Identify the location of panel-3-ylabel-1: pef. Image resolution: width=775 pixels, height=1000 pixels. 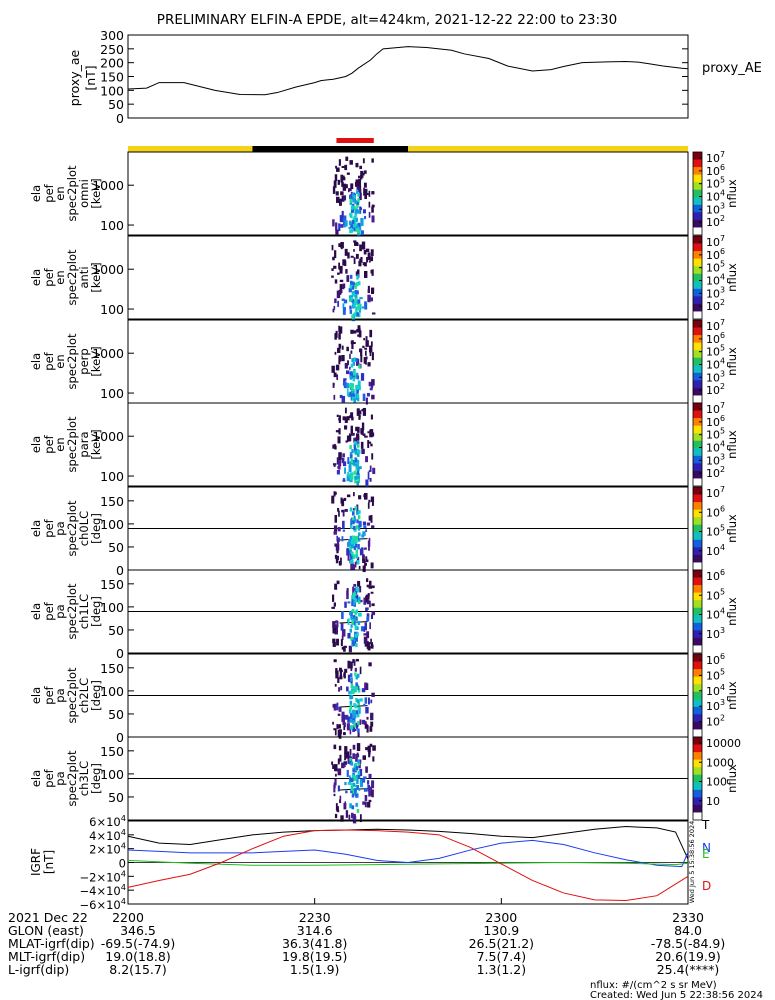
(49, 443).